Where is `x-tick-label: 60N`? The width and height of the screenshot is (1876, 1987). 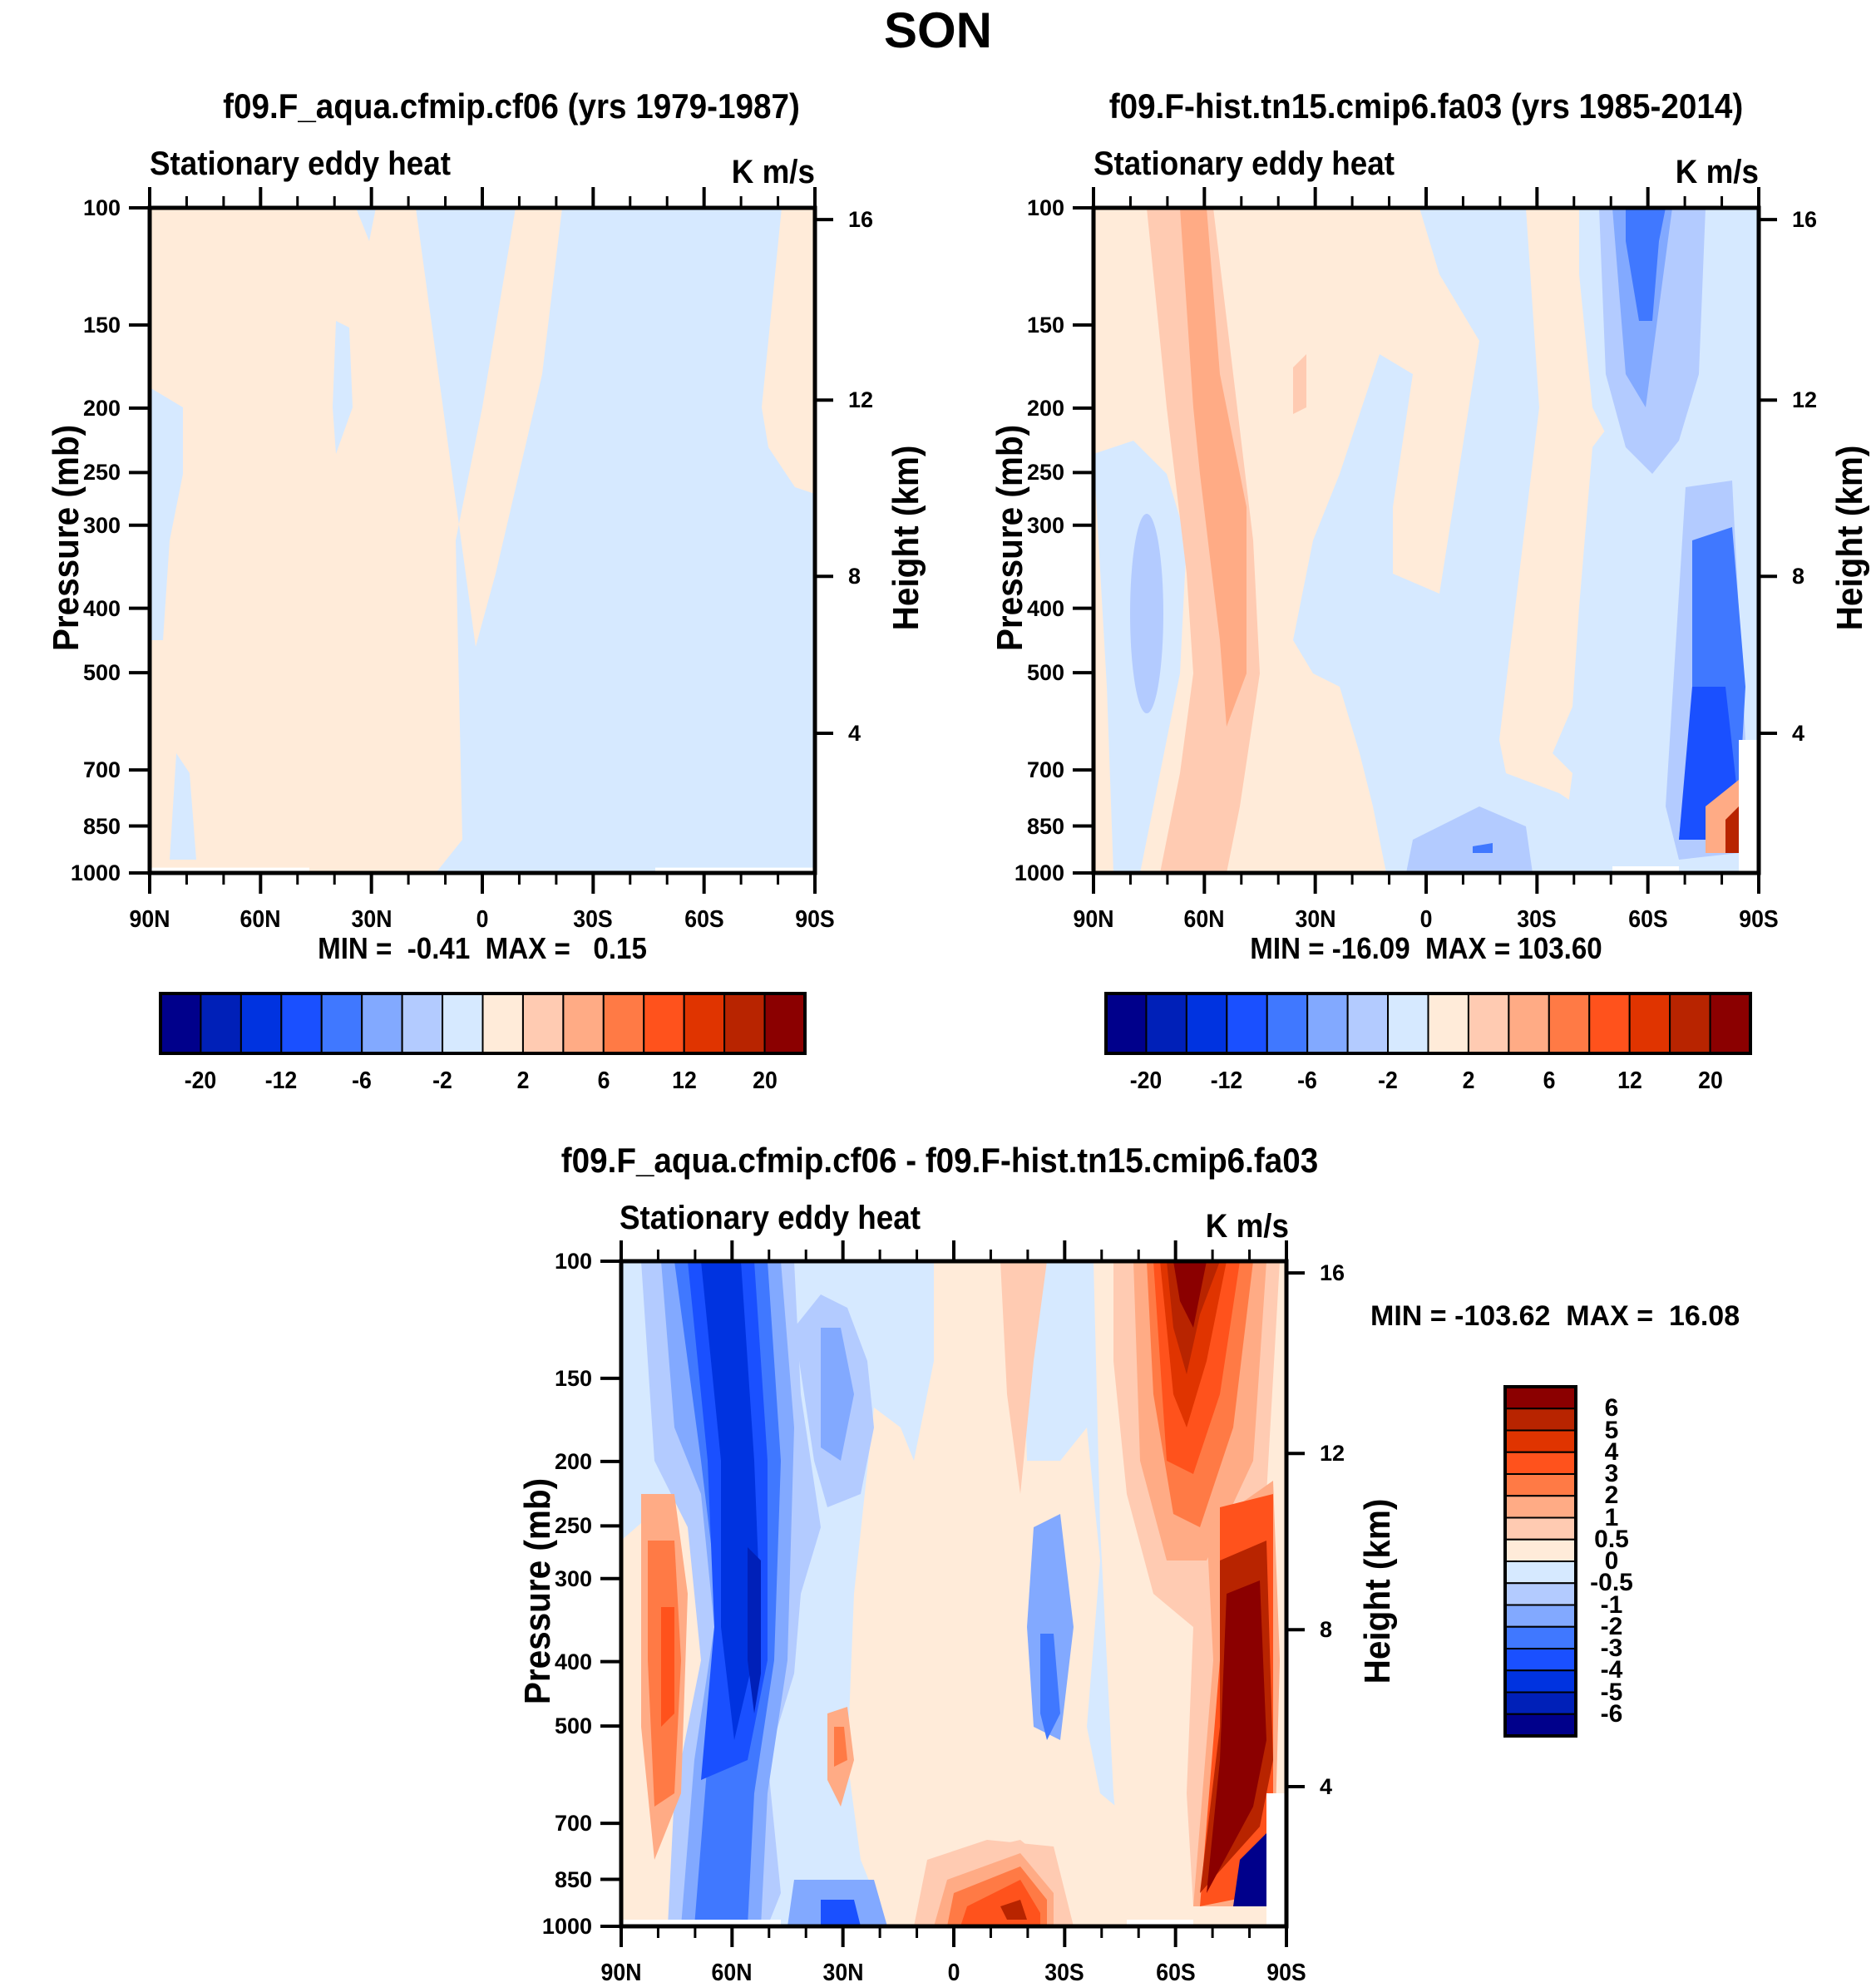
x-tick-label: 60N is located at coordinates (1204, 920).